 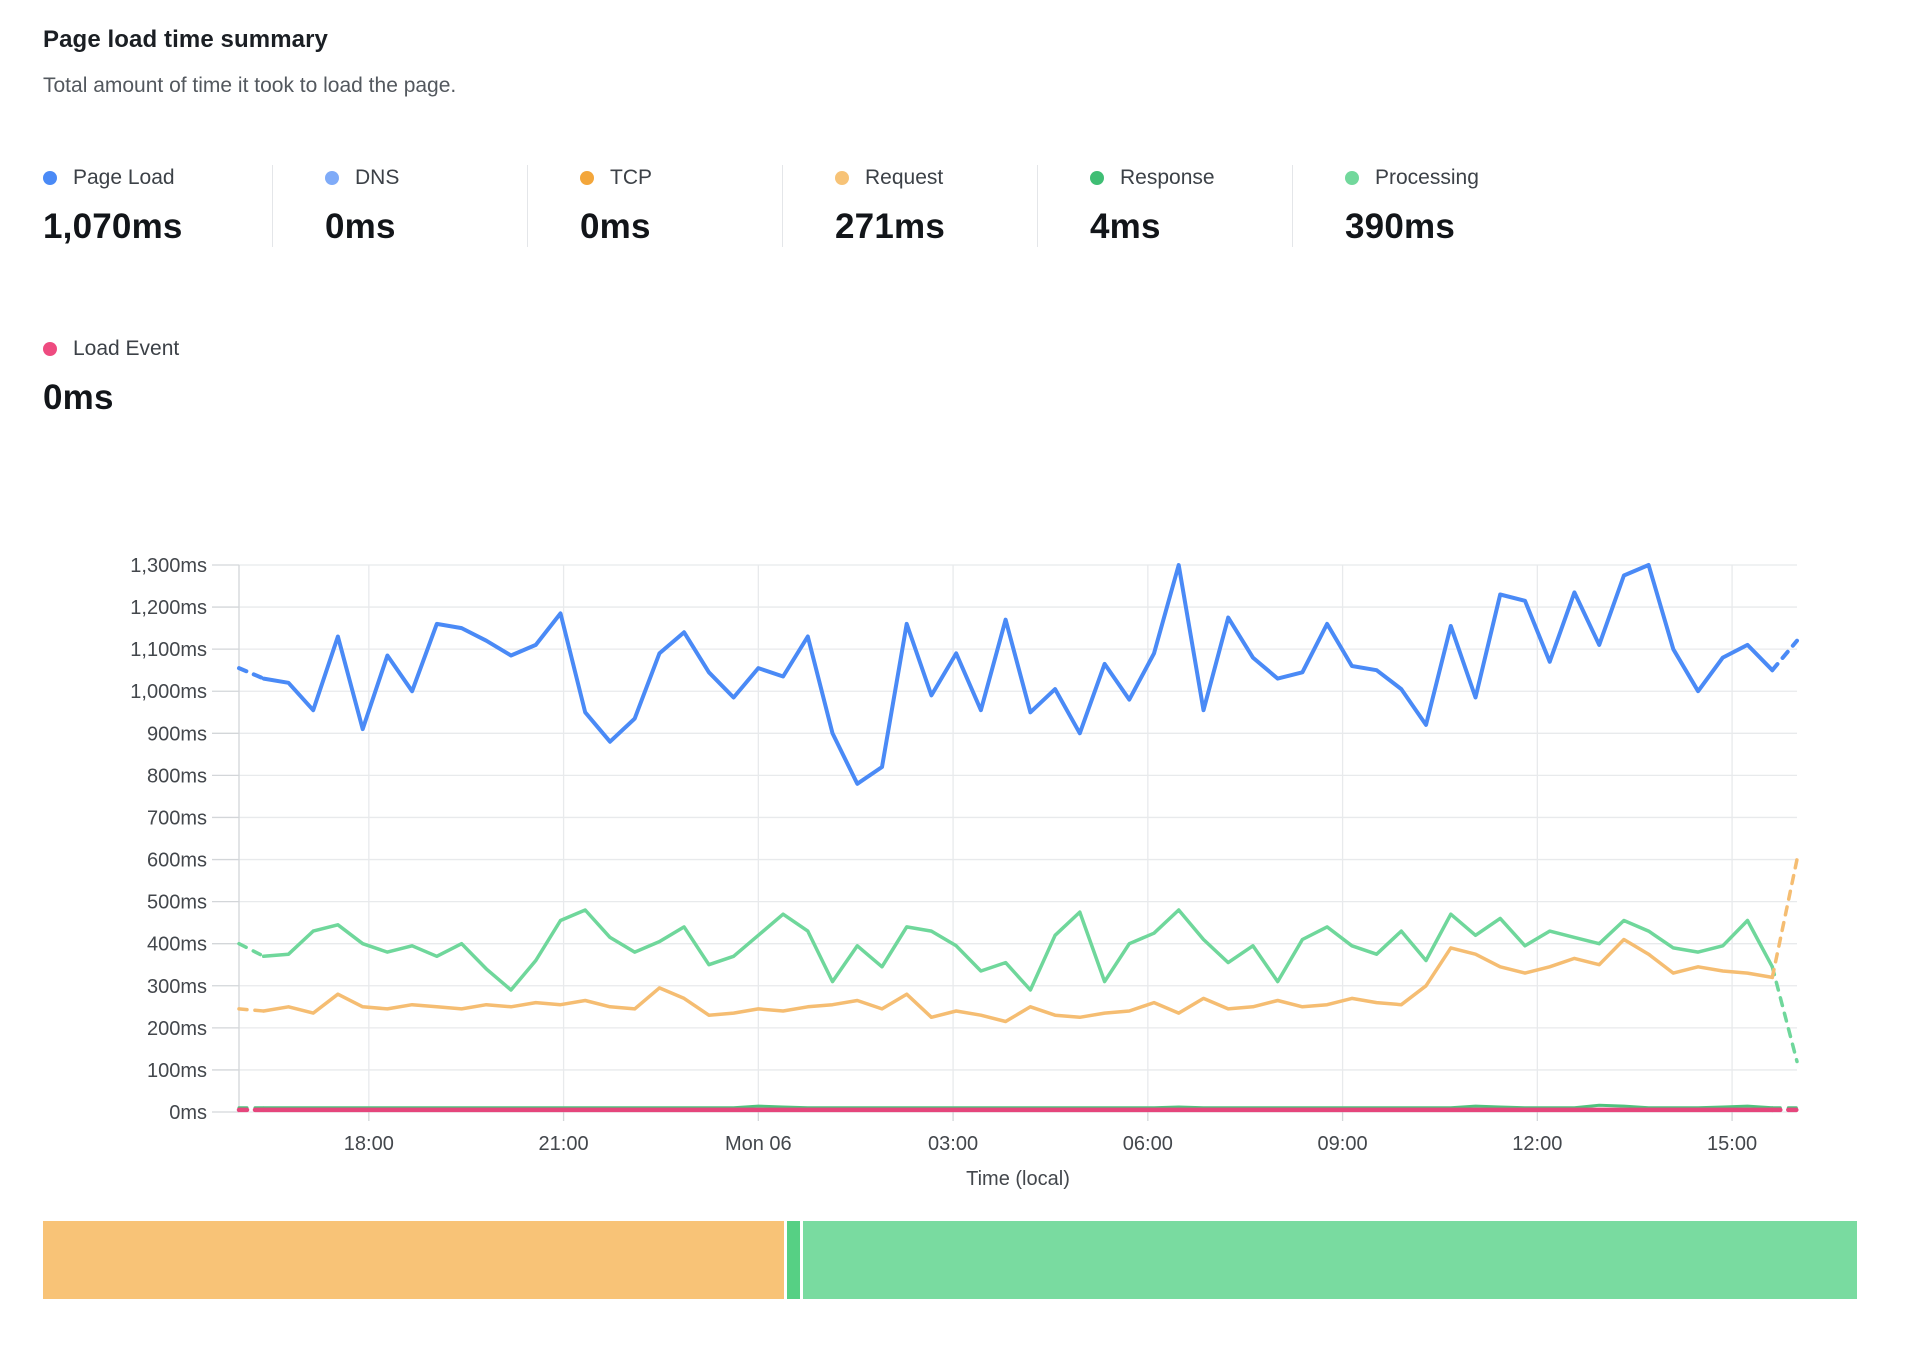 What do you see at coordinates (185, 39) in the screenshot?
I see `page-title: Page load time summary` at bounding box center [185, 39].